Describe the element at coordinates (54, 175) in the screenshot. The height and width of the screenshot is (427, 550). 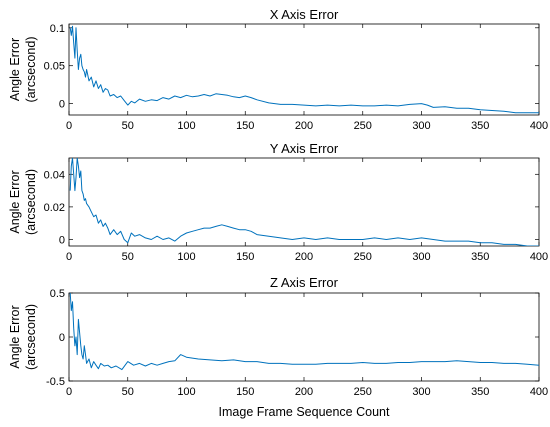
I see `y-tick-label: 0.04` at that location.